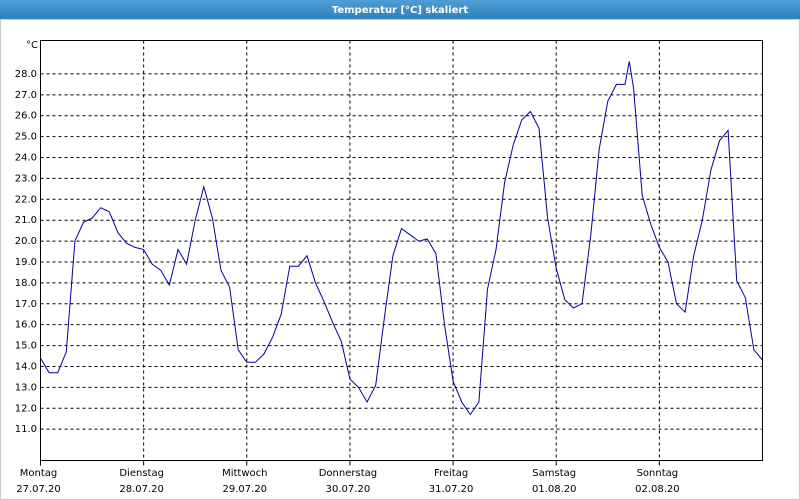 The image size is (800, 500). Describe the element at coordinates (26, 304) in the screenshot. I see `y-tick-label: 17.0` at that location.